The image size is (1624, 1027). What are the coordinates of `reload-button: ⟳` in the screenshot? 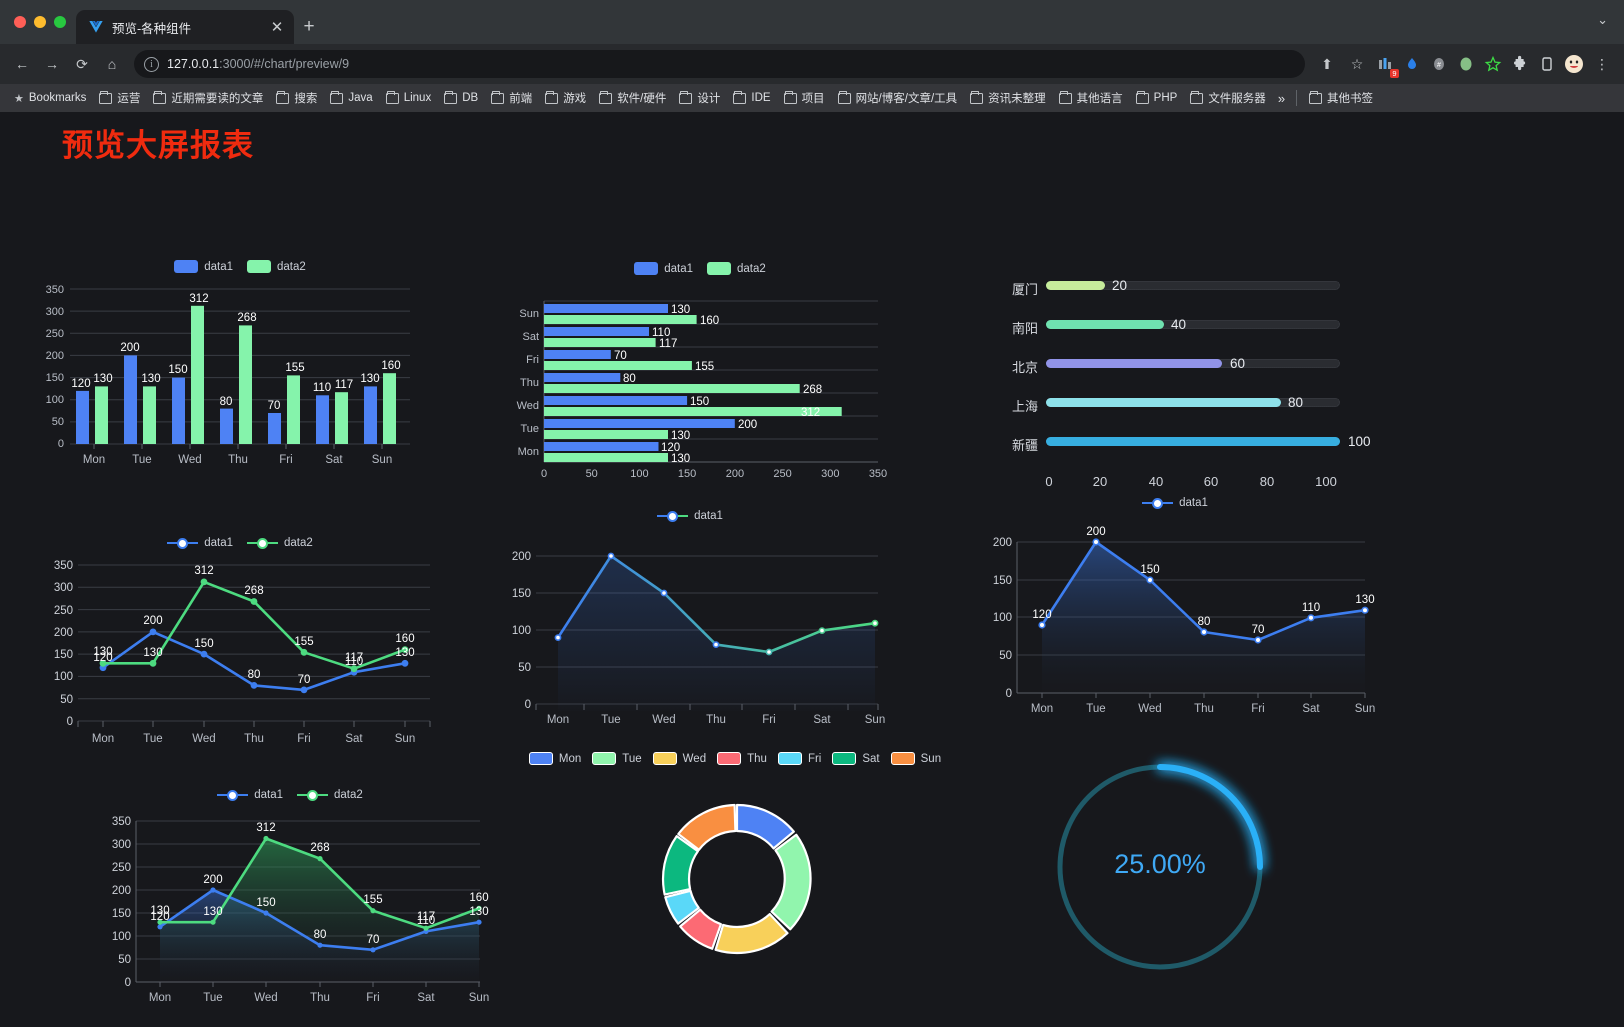 It's located at (82, 63).